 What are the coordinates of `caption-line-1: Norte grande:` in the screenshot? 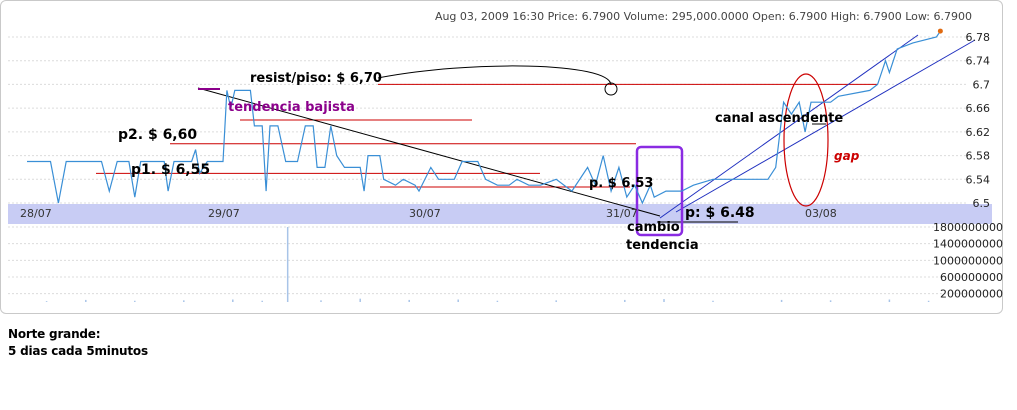 It's located at (54, 334).